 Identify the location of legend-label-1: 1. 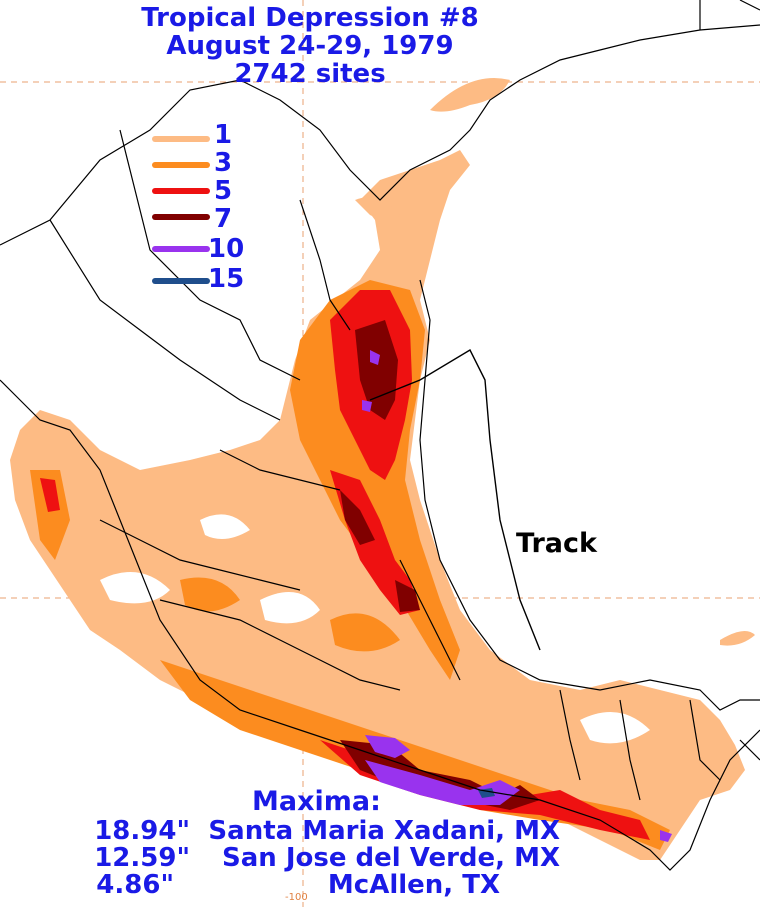
(223, 135).